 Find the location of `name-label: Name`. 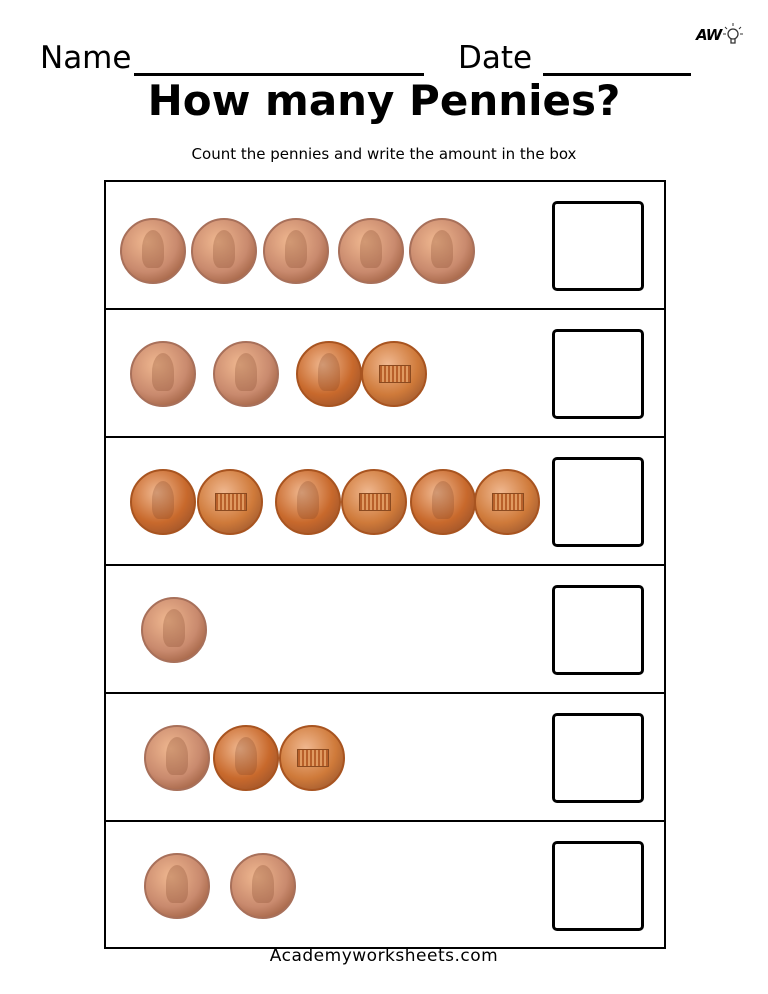

name-label: Name is located at coordinates (86, 58).